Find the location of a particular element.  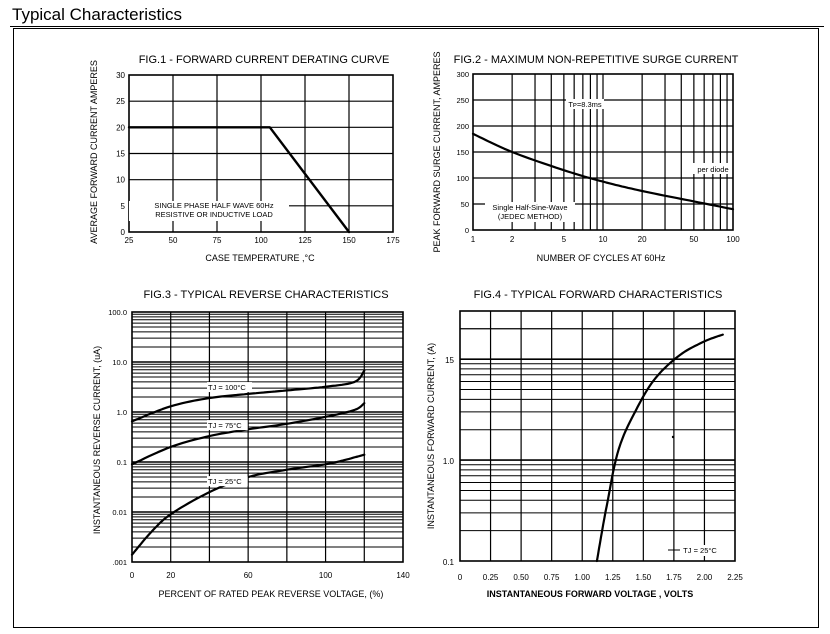

fig4-series is located at coordinates (659, 448).